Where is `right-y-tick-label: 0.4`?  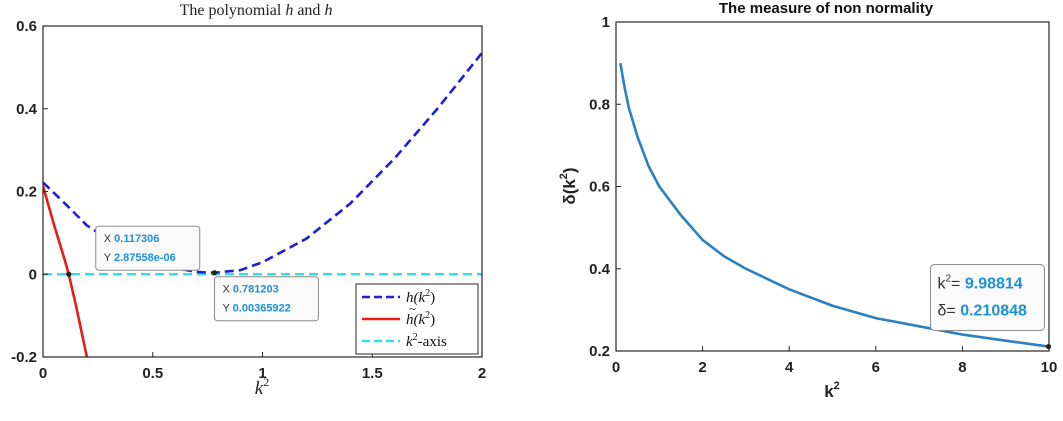
right-y-tick-label: 0.4 is located at coordinates (600, 269).